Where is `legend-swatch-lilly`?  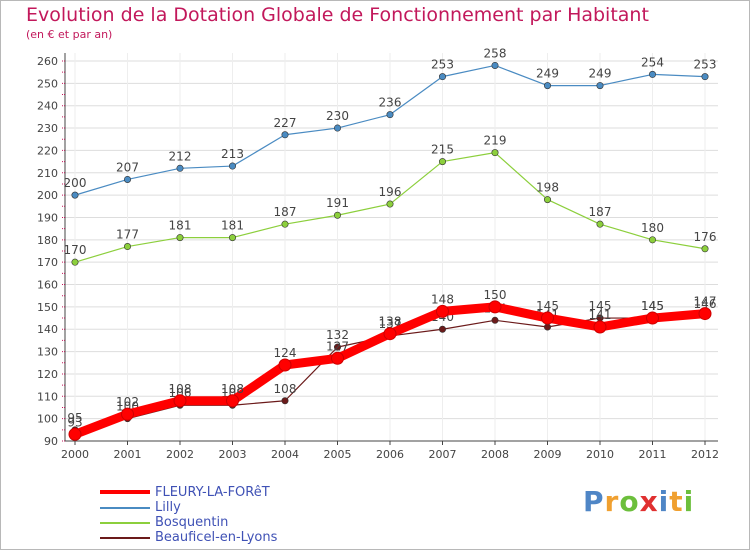
legend-swatch-lilly is located at coordinates (125, 508).